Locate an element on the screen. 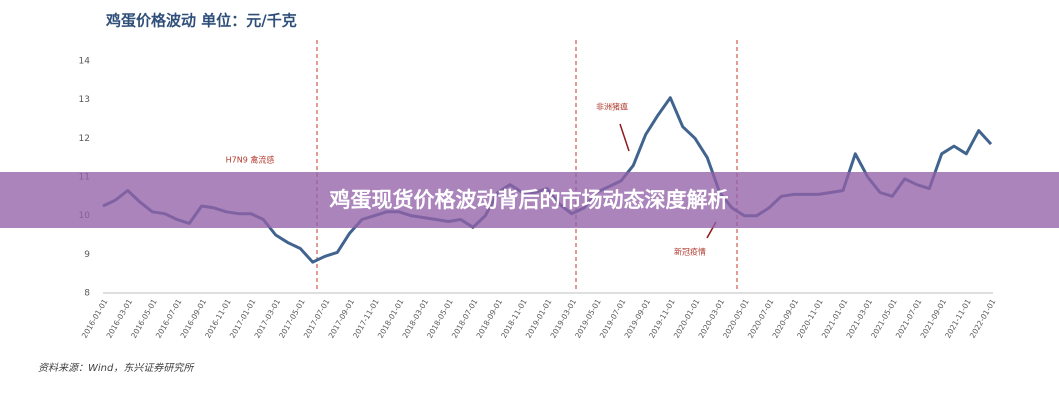 The height and width of the screenshot is (400, 1059). annotation: 非洲猪瘟 is located at coordinates (612, 107).